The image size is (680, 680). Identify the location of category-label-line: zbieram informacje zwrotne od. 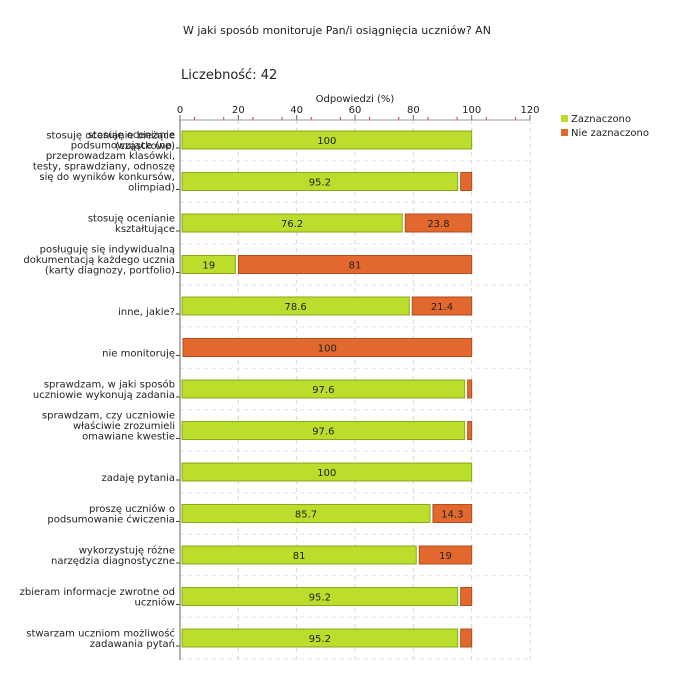
(97, 592).